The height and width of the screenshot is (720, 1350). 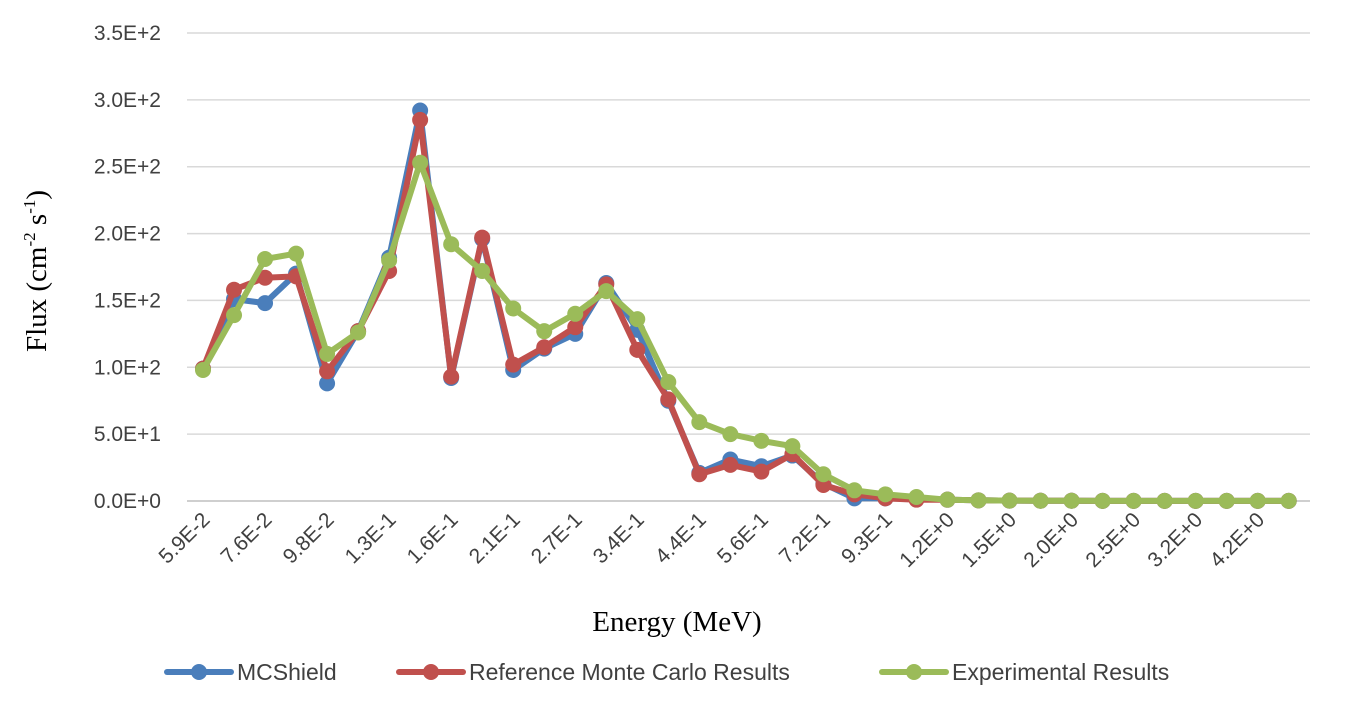 What do you see at coordinates (29, 239) in the screenshot?
I see `y-axis-title-sup1: -2` at bounding box center [29, 239].